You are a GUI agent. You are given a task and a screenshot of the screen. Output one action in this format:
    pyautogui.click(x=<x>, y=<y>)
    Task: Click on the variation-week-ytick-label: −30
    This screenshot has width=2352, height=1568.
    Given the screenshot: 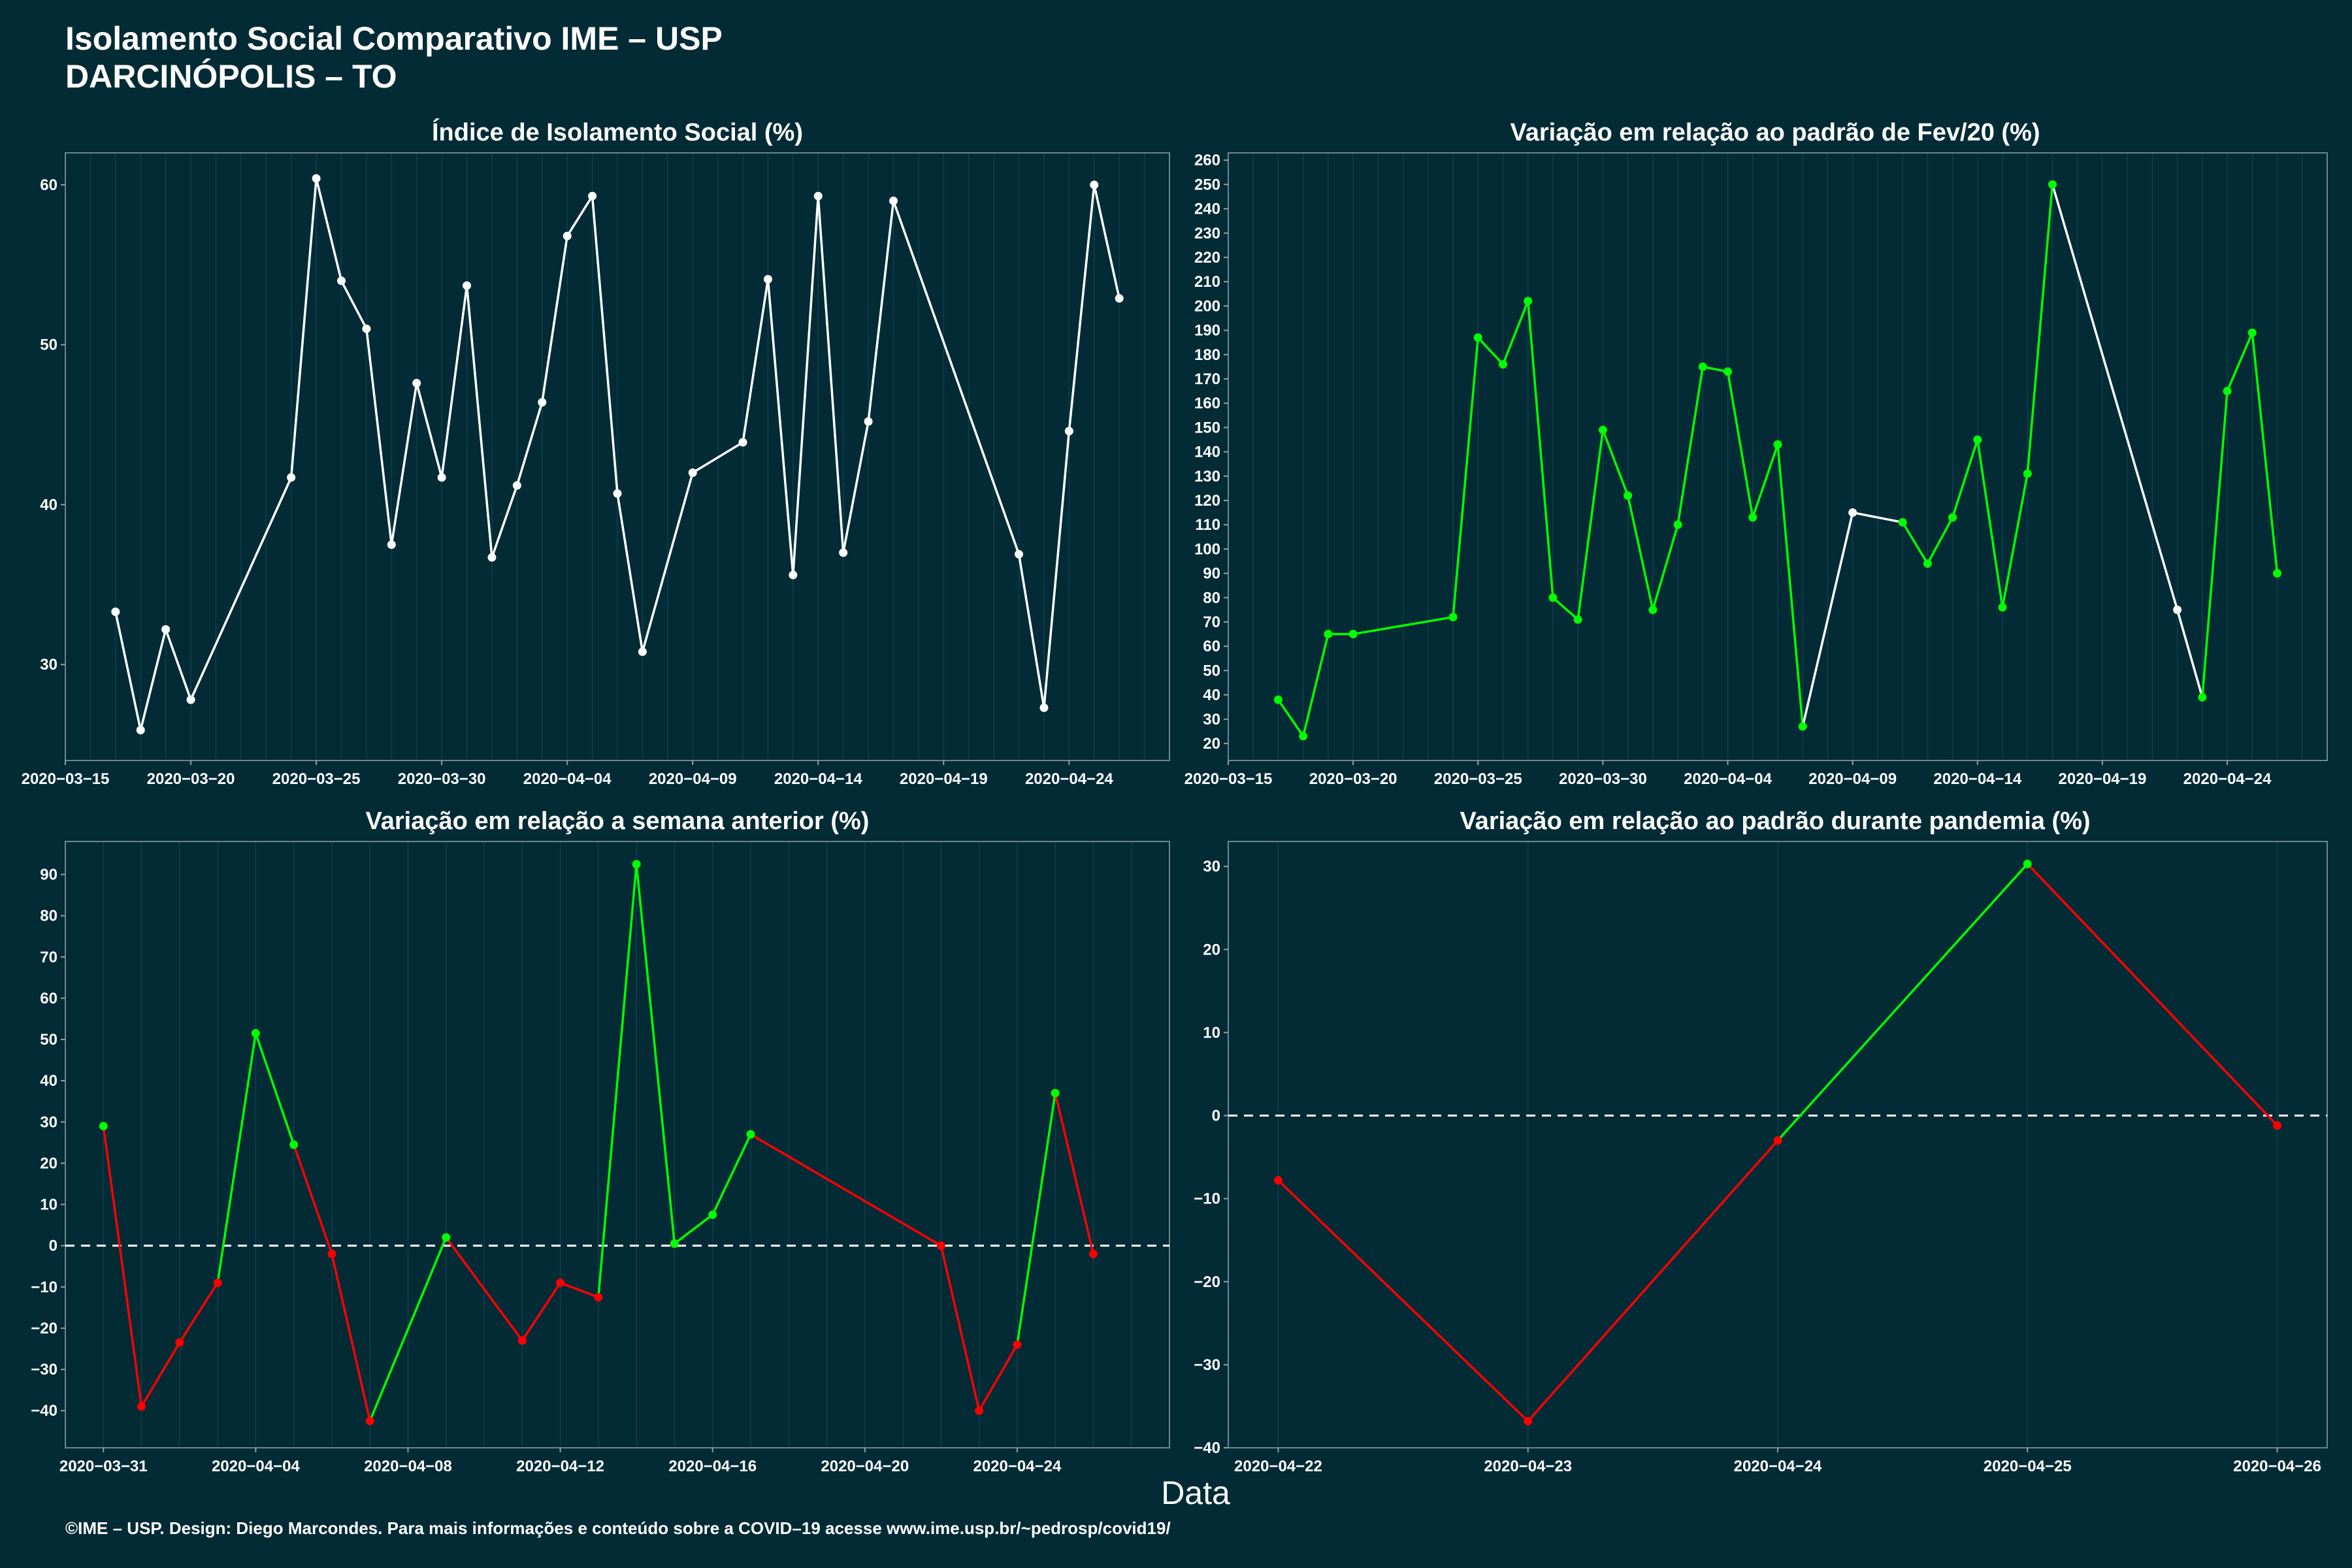 What is the action you would take?
    pyautogui.click(x=44, y=1370)
    